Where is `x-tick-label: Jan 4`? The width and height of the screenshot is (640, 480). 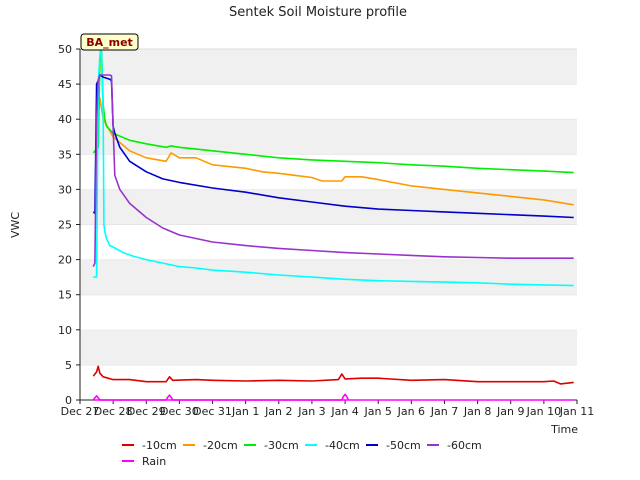
x-tick-label: Jan 4 is located at coordinates (344, 411).